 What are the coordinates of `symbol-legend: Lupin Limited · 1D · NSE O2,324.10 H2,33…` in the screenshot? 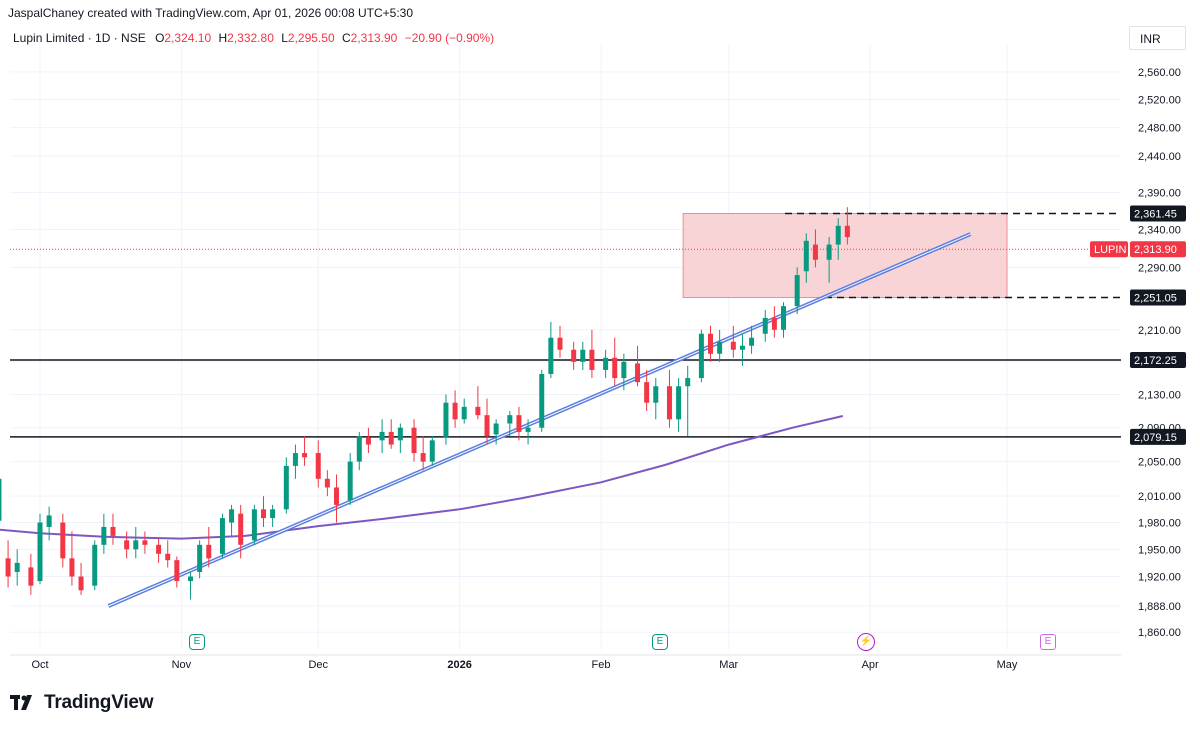 It's located at (255, 38).